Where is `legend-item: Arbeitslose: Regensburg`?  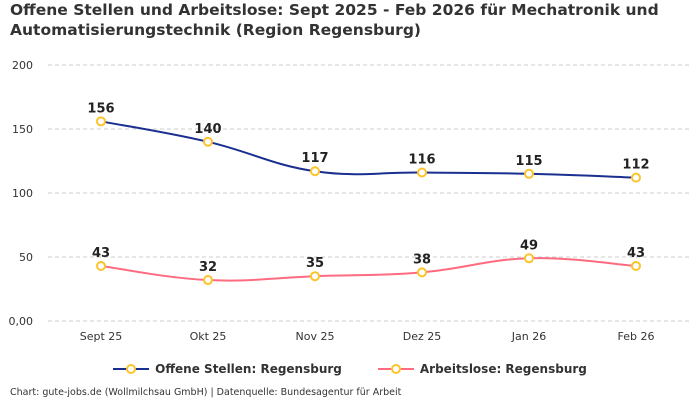
legend-item: Arbeitslose: Regensburg is located at coordinates (482, 369).